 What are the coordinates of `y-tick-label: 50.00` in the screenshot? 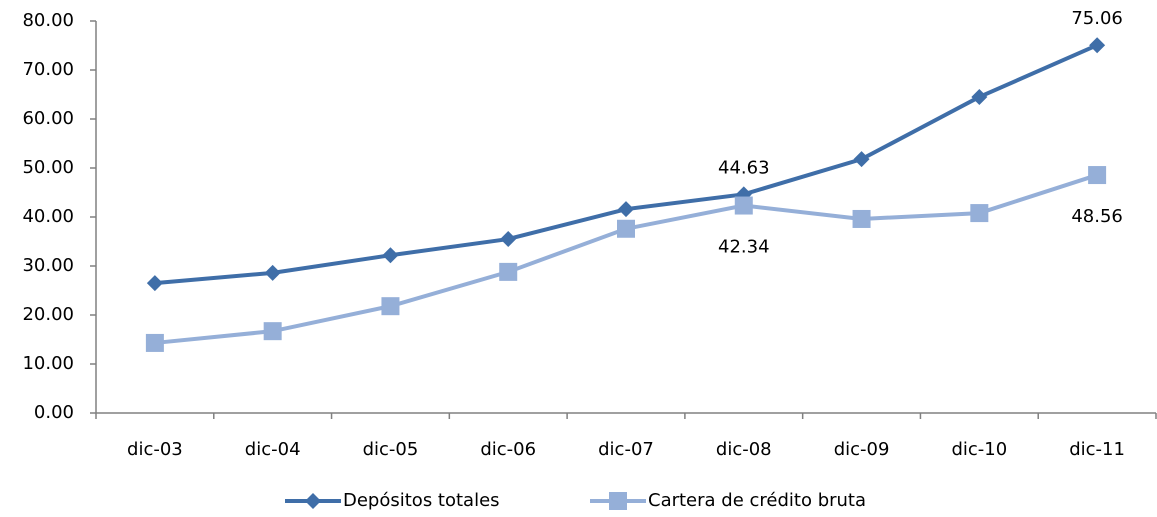 It's located at (48, 167).